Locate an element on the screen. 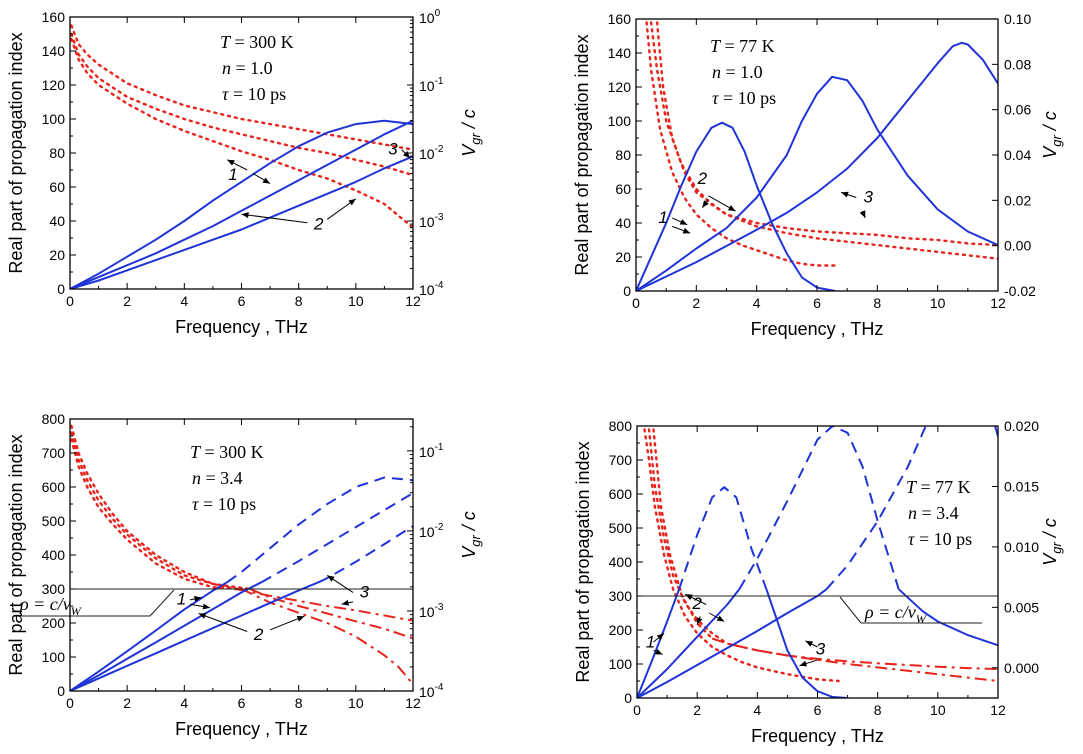 The height and width of the screenshot is (754, 1083). y2-tick-label: 100 is located at coordinates (430, 17).